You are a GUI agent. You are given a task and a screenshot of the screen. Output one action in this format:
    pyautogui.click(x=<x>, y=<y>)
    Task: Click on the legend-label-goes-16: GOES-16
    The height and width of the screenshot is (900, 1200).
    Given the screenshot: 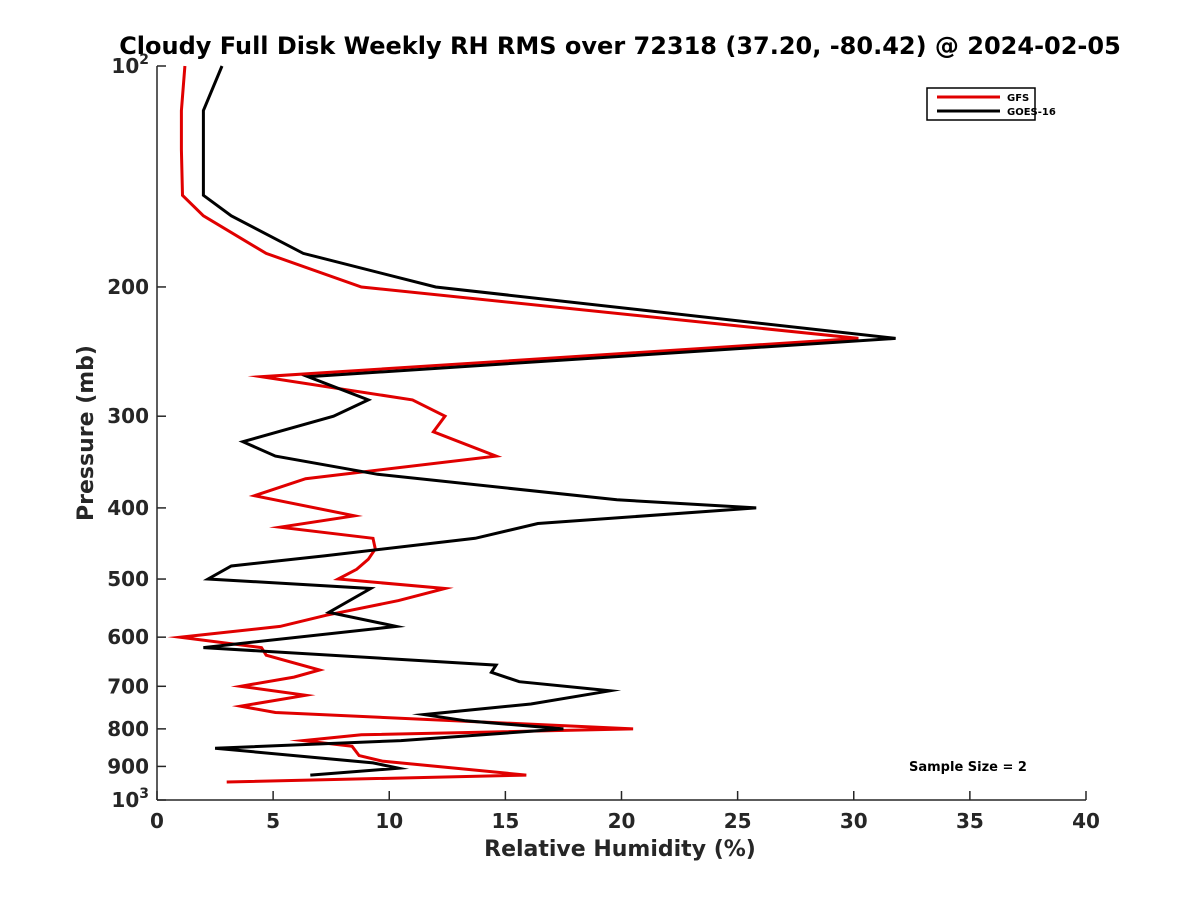 What is the action you would take?
    pyautogui.click(x=1031, y=112)
    